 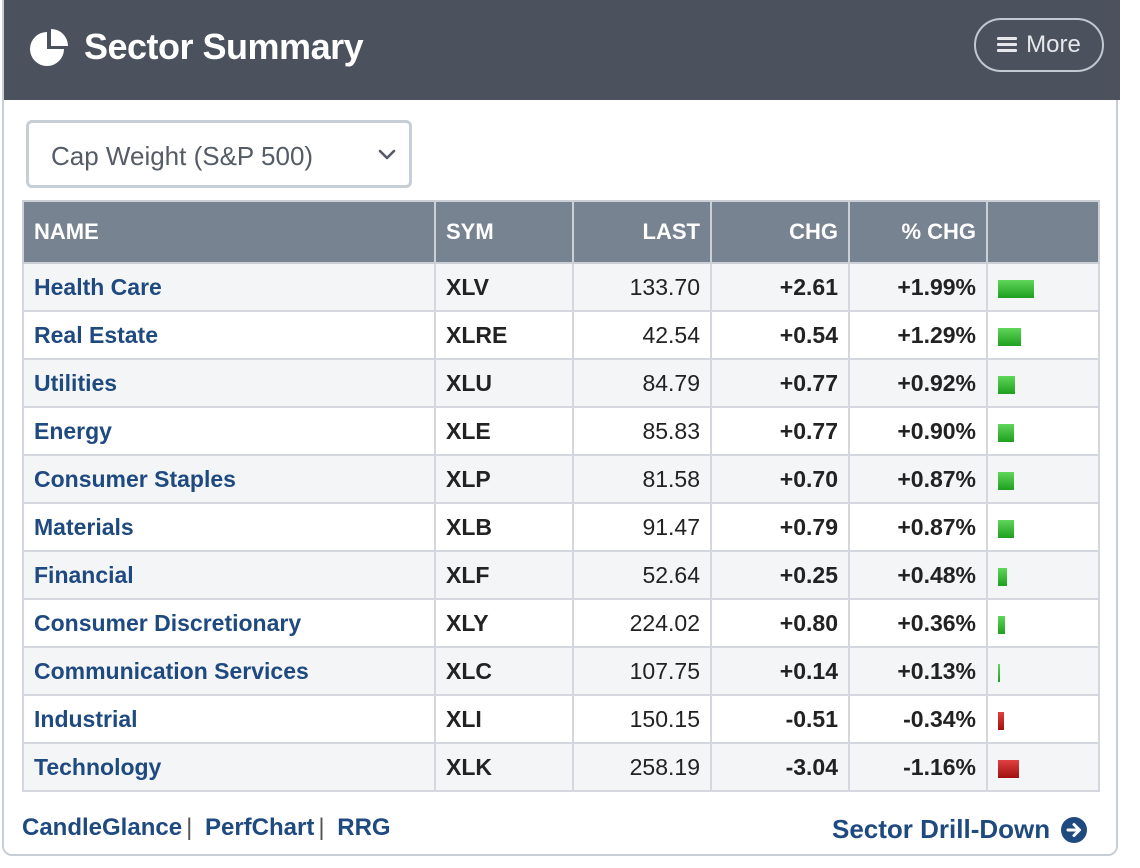 I want to click on sector-name-link: Health Care, so click(x=98, y=286).